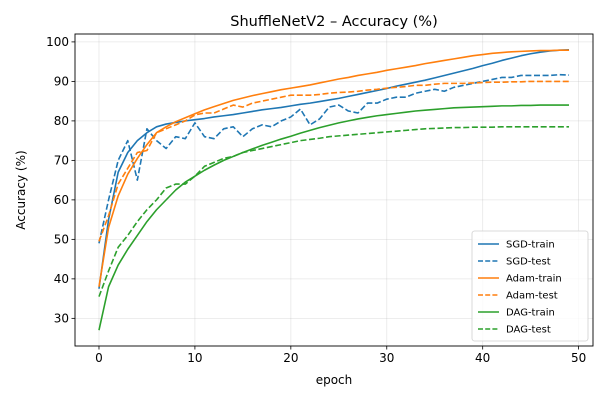 The height and width of the screenshot is (400, 600). Describe the element at coordinates (534, 279) in the screenshot. I see `legend-label-adam-train: Adam-train` at that location.